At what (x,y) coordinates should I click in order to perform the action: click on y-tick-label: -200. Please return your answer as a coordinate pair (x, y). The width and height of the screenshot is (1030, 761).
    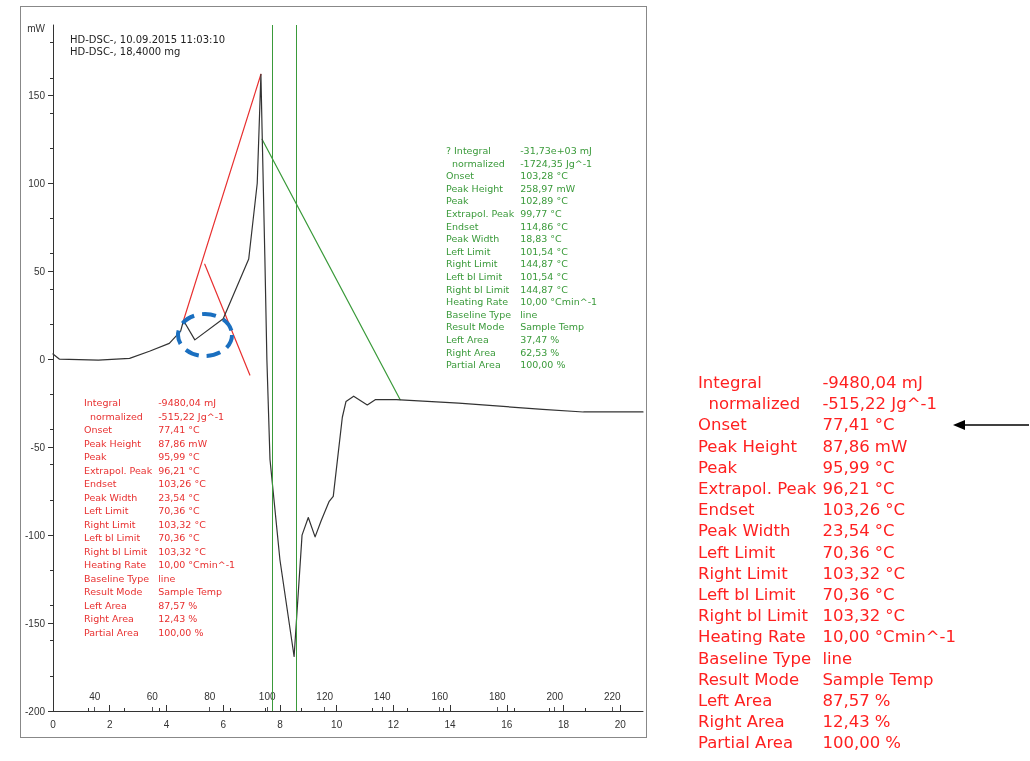
    Looking at the image, I should click on (35, 711).